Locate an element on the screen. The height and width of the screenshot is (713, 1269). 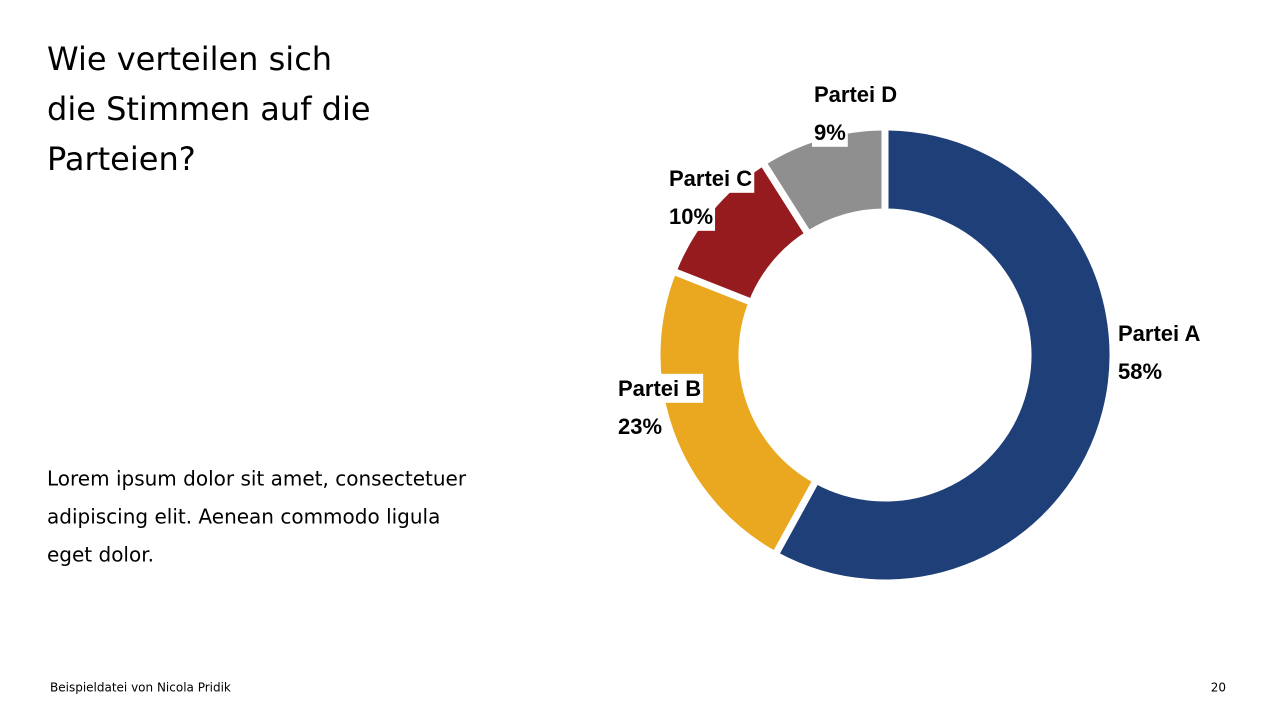
footer: Beispieldatei von Nicola Pridik is located at coordinates (140, 688).